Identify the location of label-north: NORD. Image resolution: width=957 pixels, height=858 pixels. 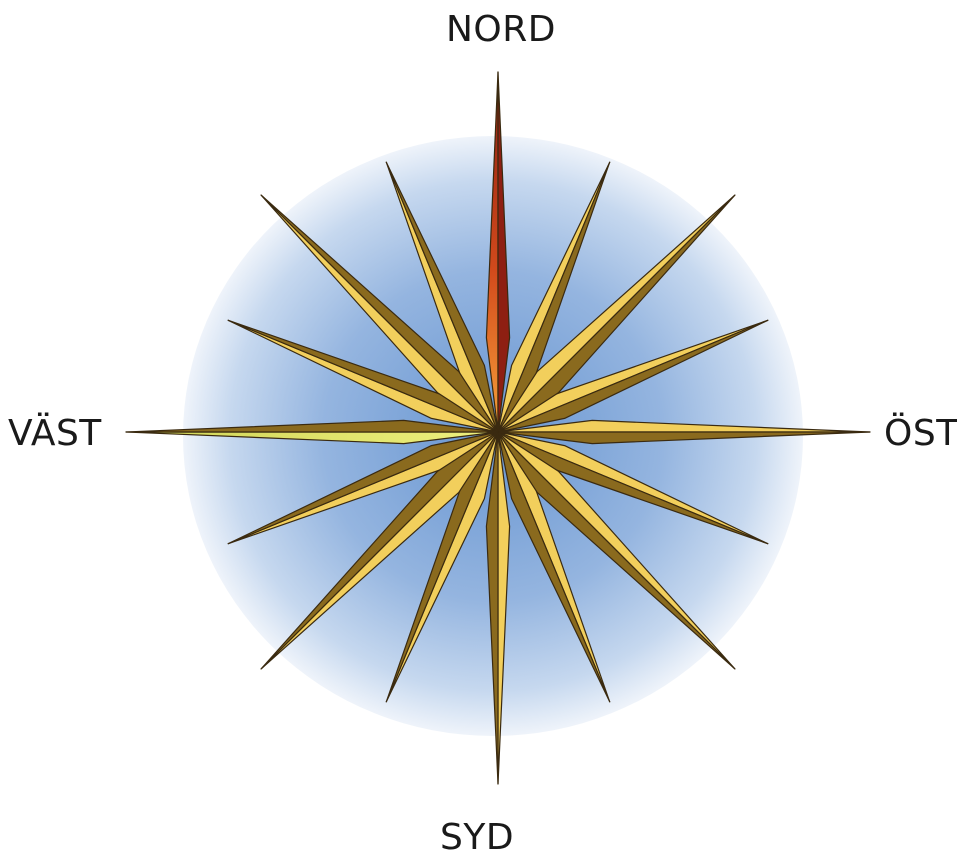
(501, 29).